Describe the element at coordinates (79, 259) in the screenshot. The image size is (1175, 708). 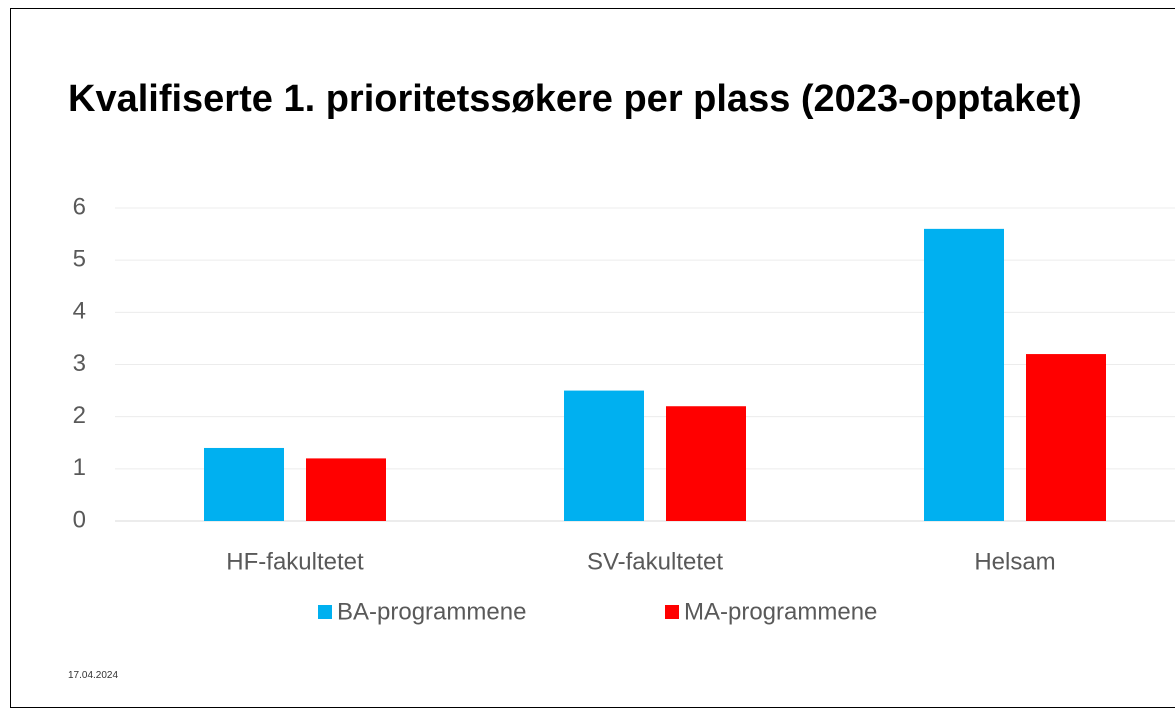
I see `y-tick-label: 5` at that location.